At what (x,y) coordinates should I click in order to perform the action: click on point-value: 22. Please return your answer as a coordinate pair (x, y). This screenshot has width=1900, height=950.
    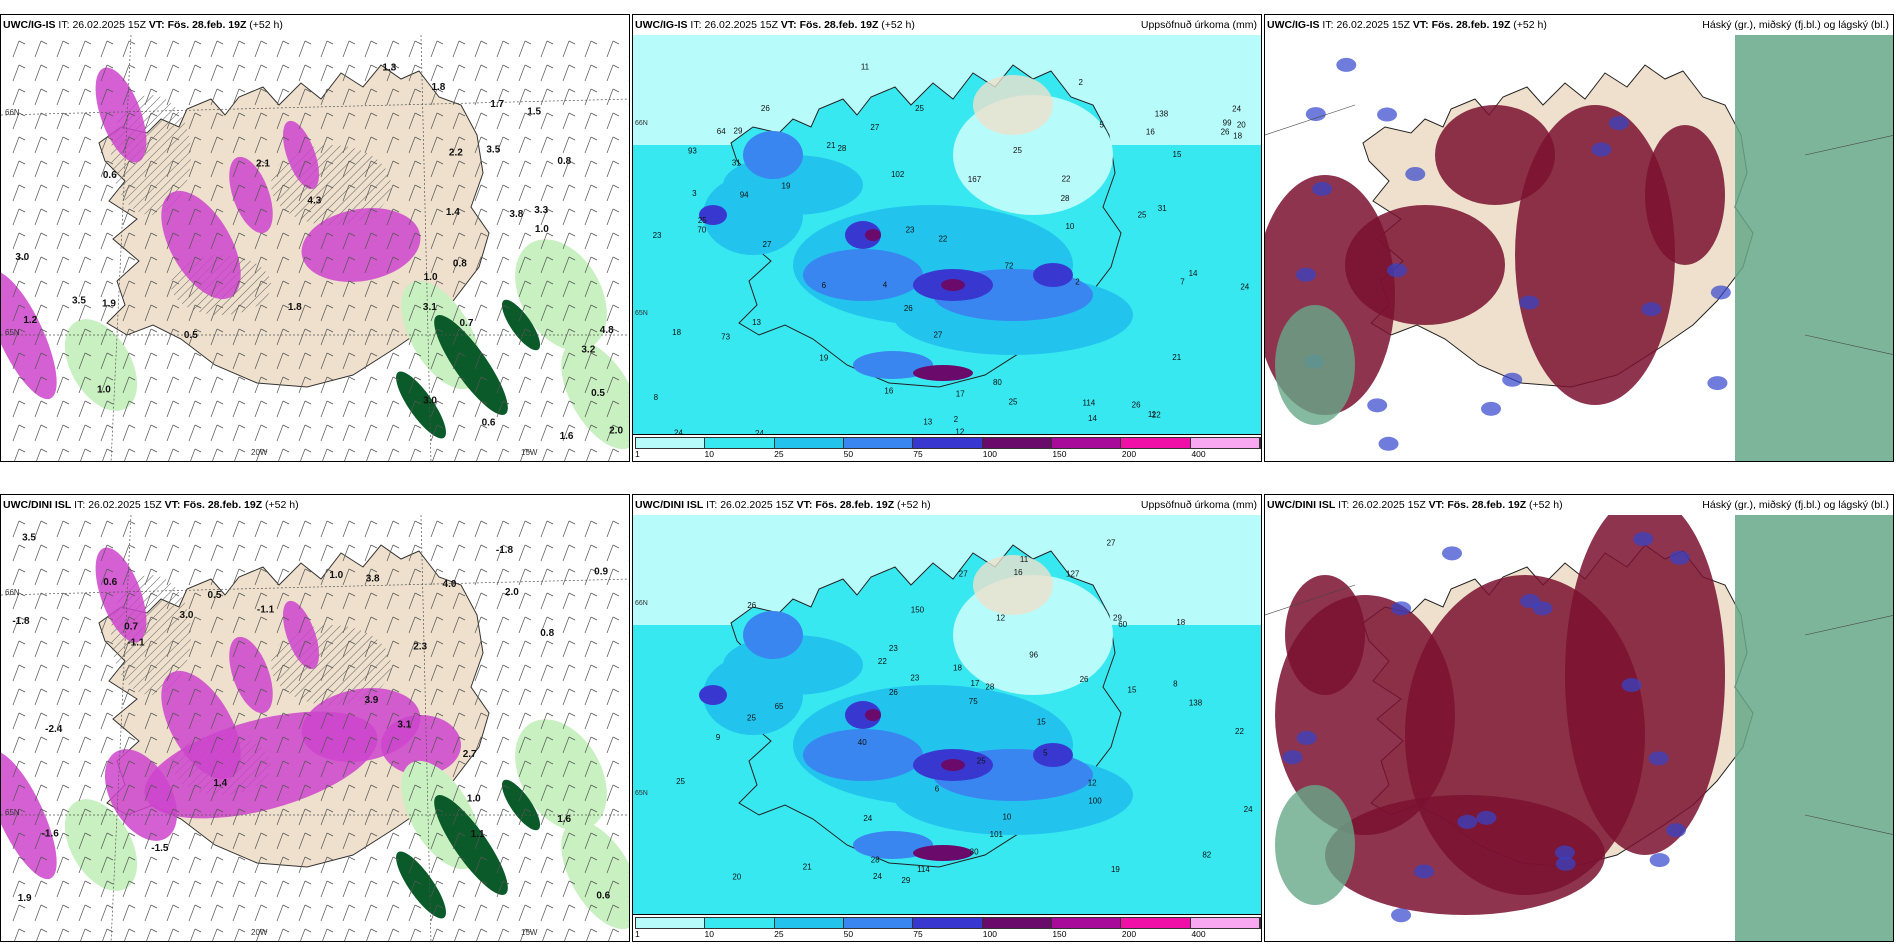
    Looking at the image, I should click on (1239, 731).